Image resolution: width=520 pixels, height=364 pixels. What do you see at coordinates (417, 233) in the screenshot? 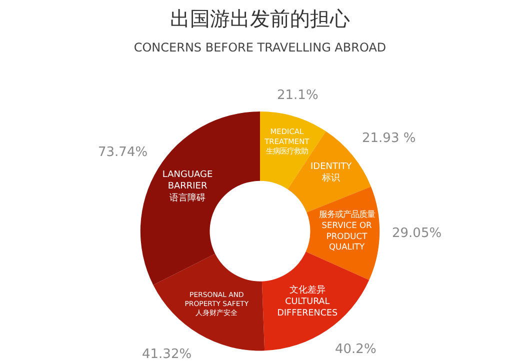
I see `data-label: 29.05%` at bounding box center [417, 233].